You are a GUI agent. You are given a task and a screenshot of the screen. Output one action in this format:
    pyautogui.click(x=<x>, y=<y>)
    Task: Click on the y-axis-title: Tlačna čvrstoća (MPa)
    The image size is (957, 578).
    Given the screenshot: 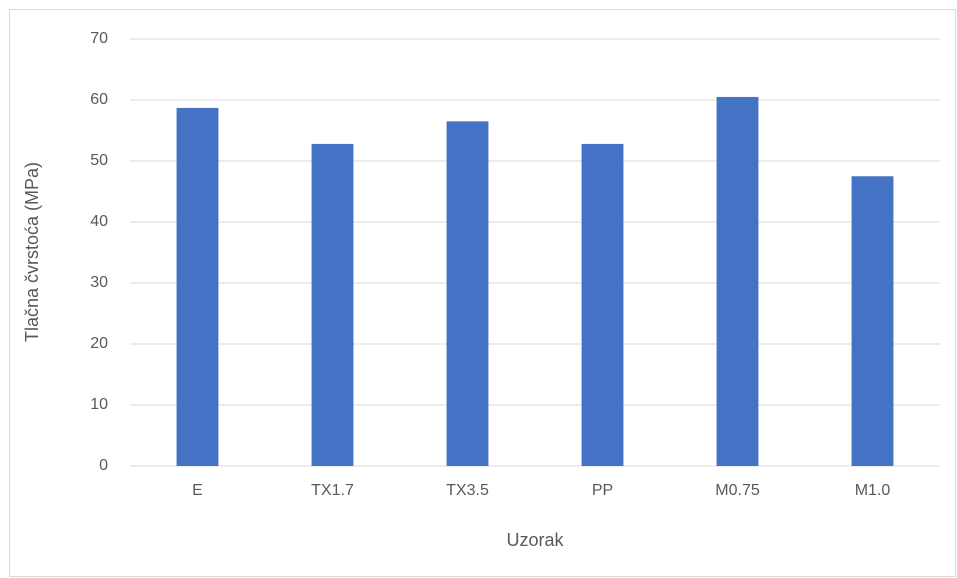 What is the action you would take?
    pyautogui.click(x=32, y=252)
    